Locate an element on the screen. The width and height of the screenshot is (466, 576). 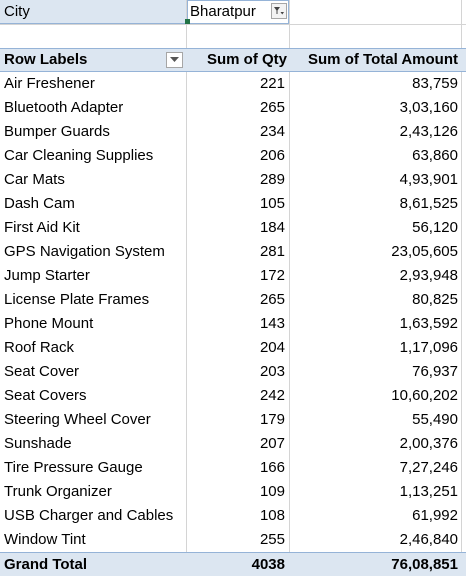
row-label: Dash Cam is located at coordinates (39, 203).